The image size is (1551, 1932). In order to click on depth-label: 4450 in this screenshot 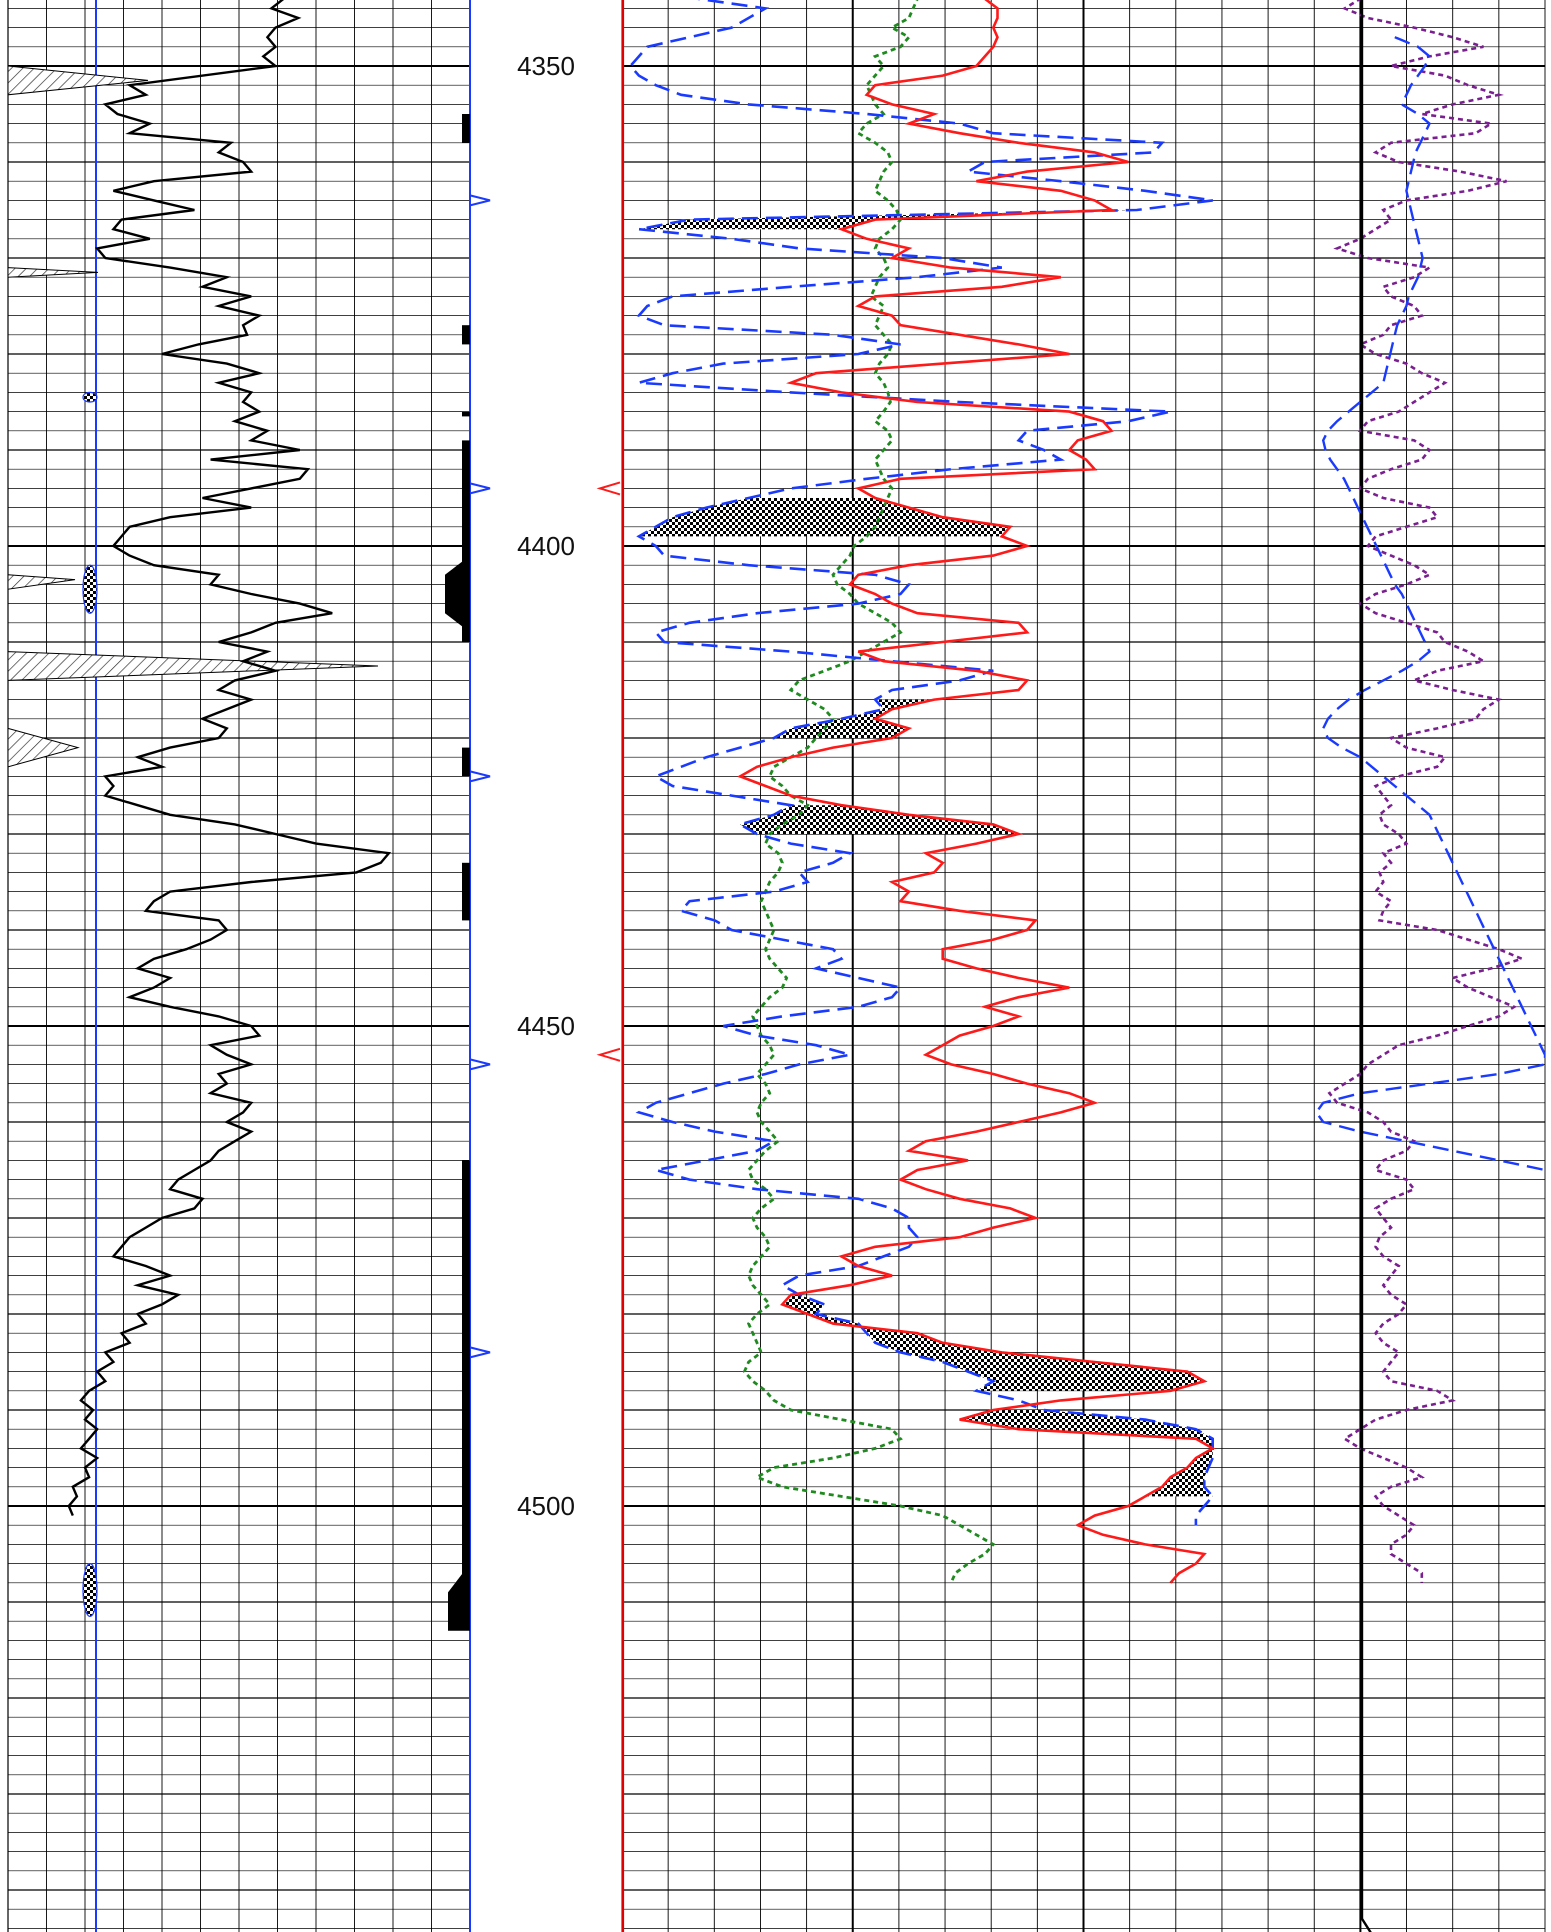, I will do `click(546, 1026)`.